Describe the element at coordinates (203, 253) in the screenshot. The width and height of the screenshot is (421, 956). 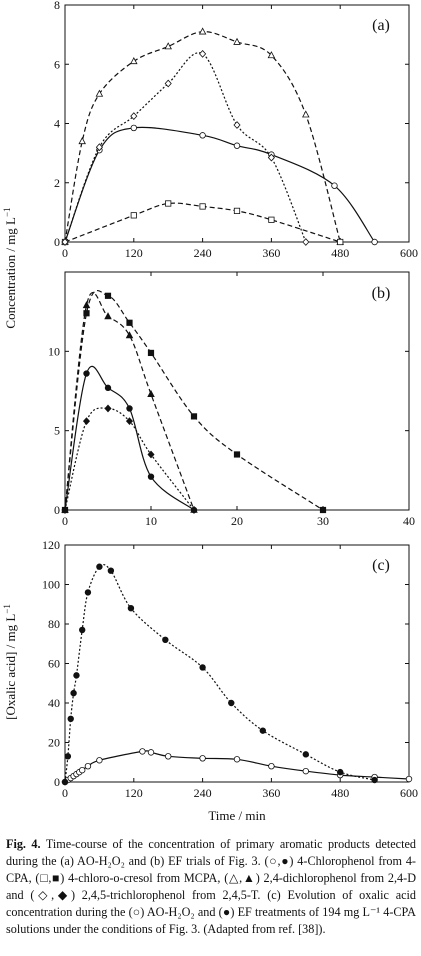
I see `x-tick-label: 240` at that location.